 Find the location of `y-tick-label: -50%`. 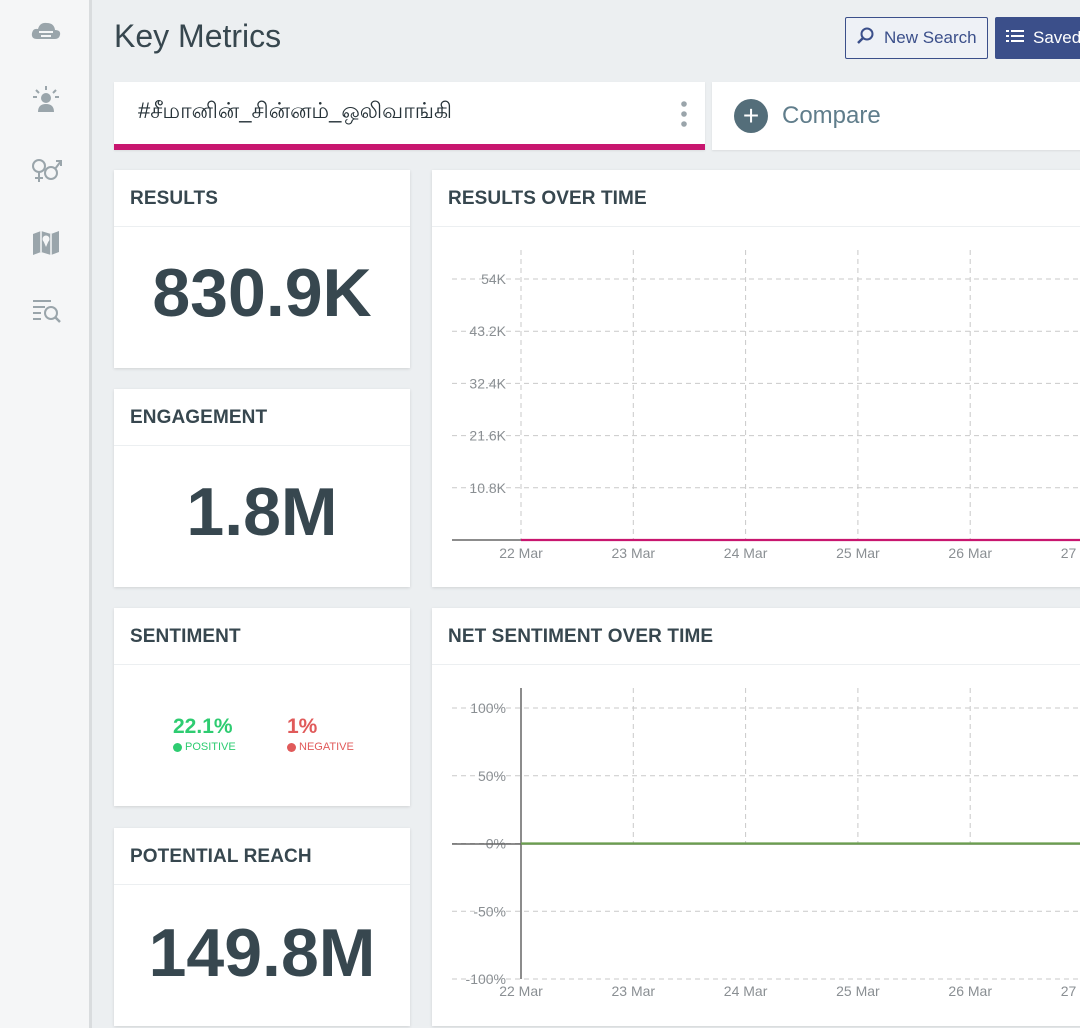

y-tick-label: -50% is located at coordinates (489, 911).